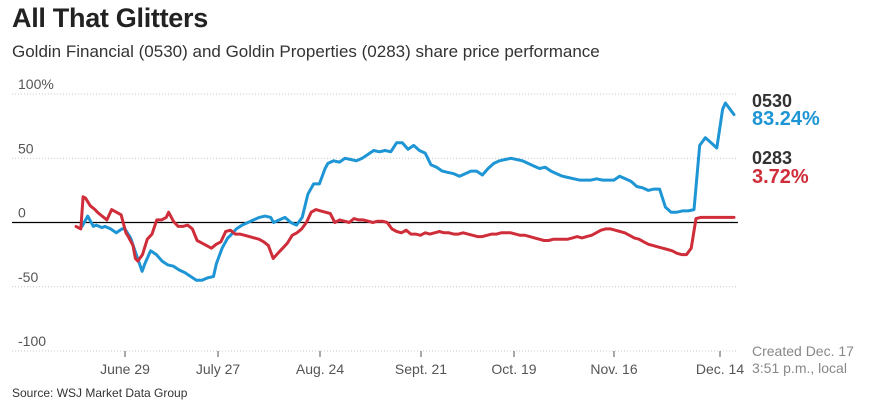  I want to click on y-tick-label: -100, so click(32, 341).